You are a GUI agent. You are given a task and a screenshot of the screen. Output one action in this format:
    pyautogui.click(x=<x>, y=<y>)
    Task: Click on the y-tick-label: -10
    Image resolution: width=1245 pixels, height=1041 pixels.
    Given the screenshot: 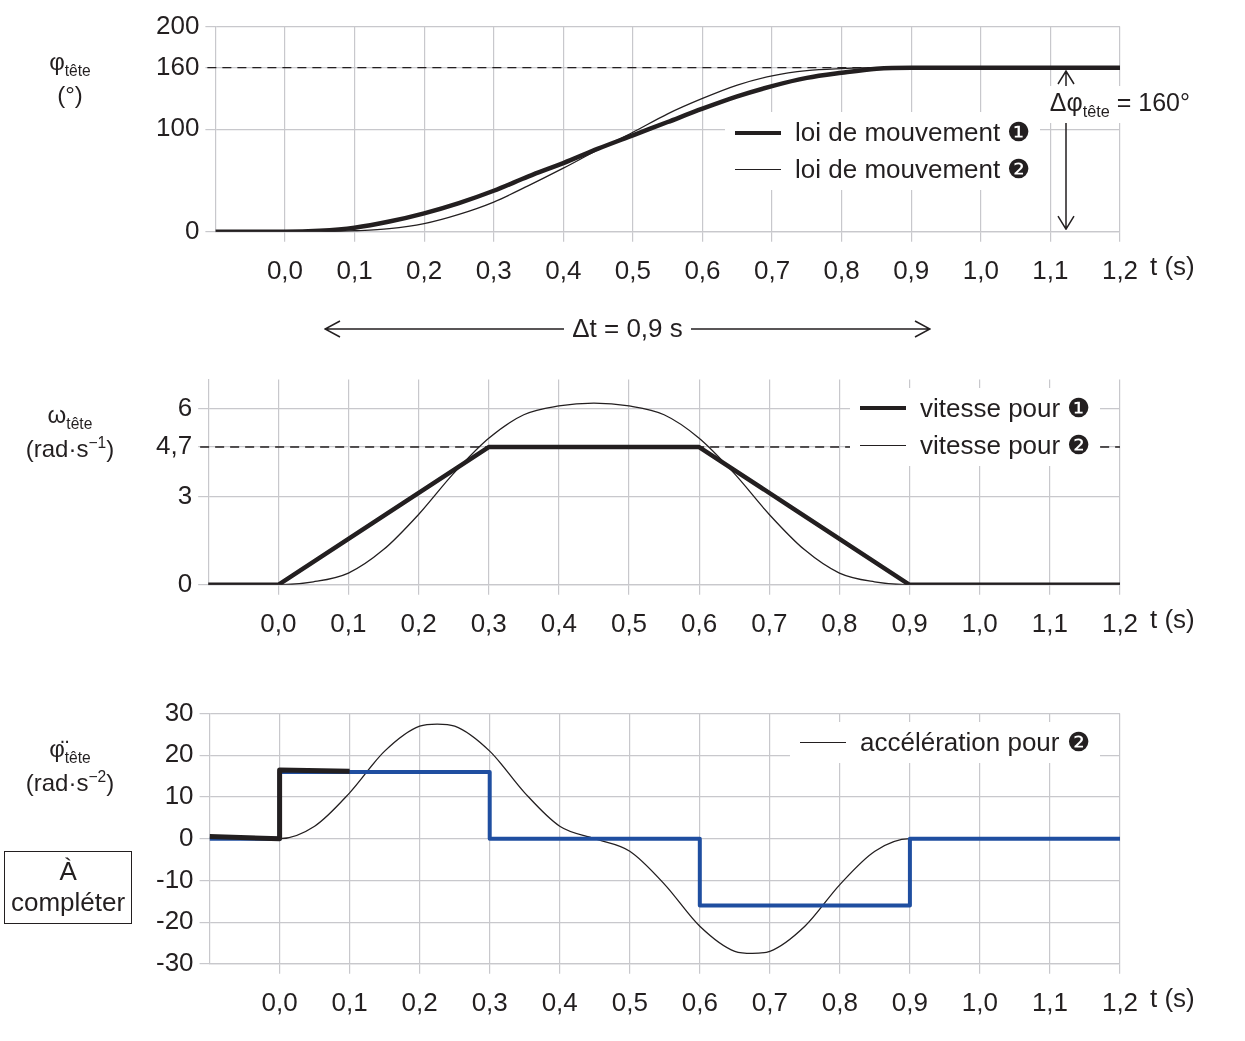 What is the action you would take?
    pyautogui.click(x=175, y=878)
    